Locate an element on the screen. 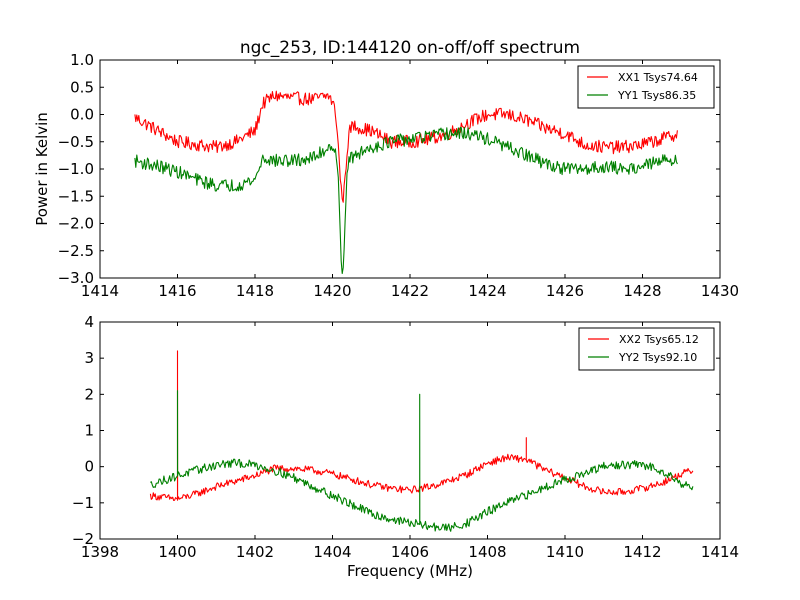 The width and height of the screenshot is (800, 600). bottom-x-tick-label: 1398 is located at coordinates (100, 552).